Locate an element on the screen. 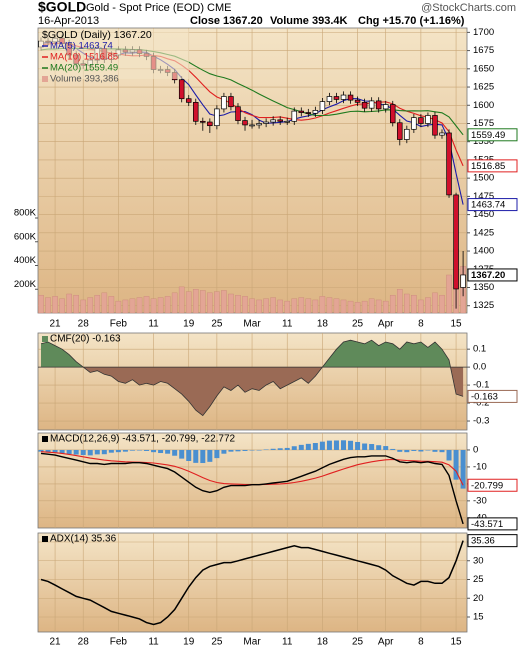  legend-title: MACD(12,26,9) -43.571, -20.799, -22.772 is located at coordinates (143, 439).